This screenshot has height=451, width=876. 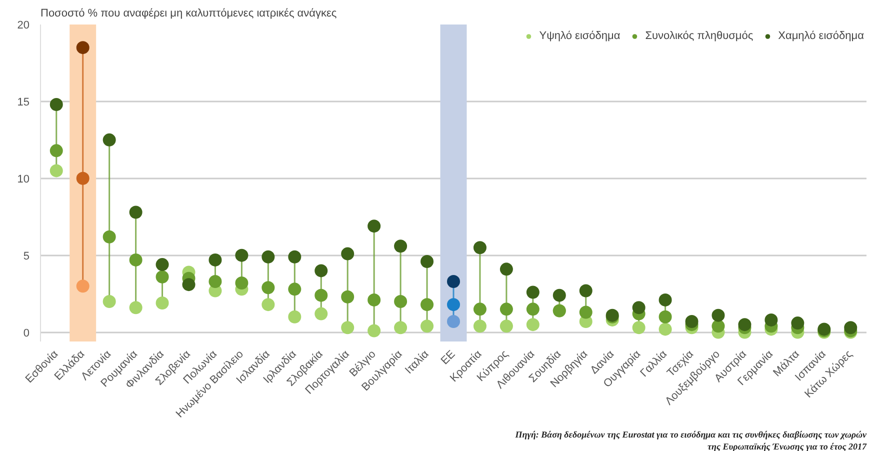 What do you see at coordinates (26, 333) in the screenshot?
I see `y-tick-label: 0` at bounding box center [26, 333].